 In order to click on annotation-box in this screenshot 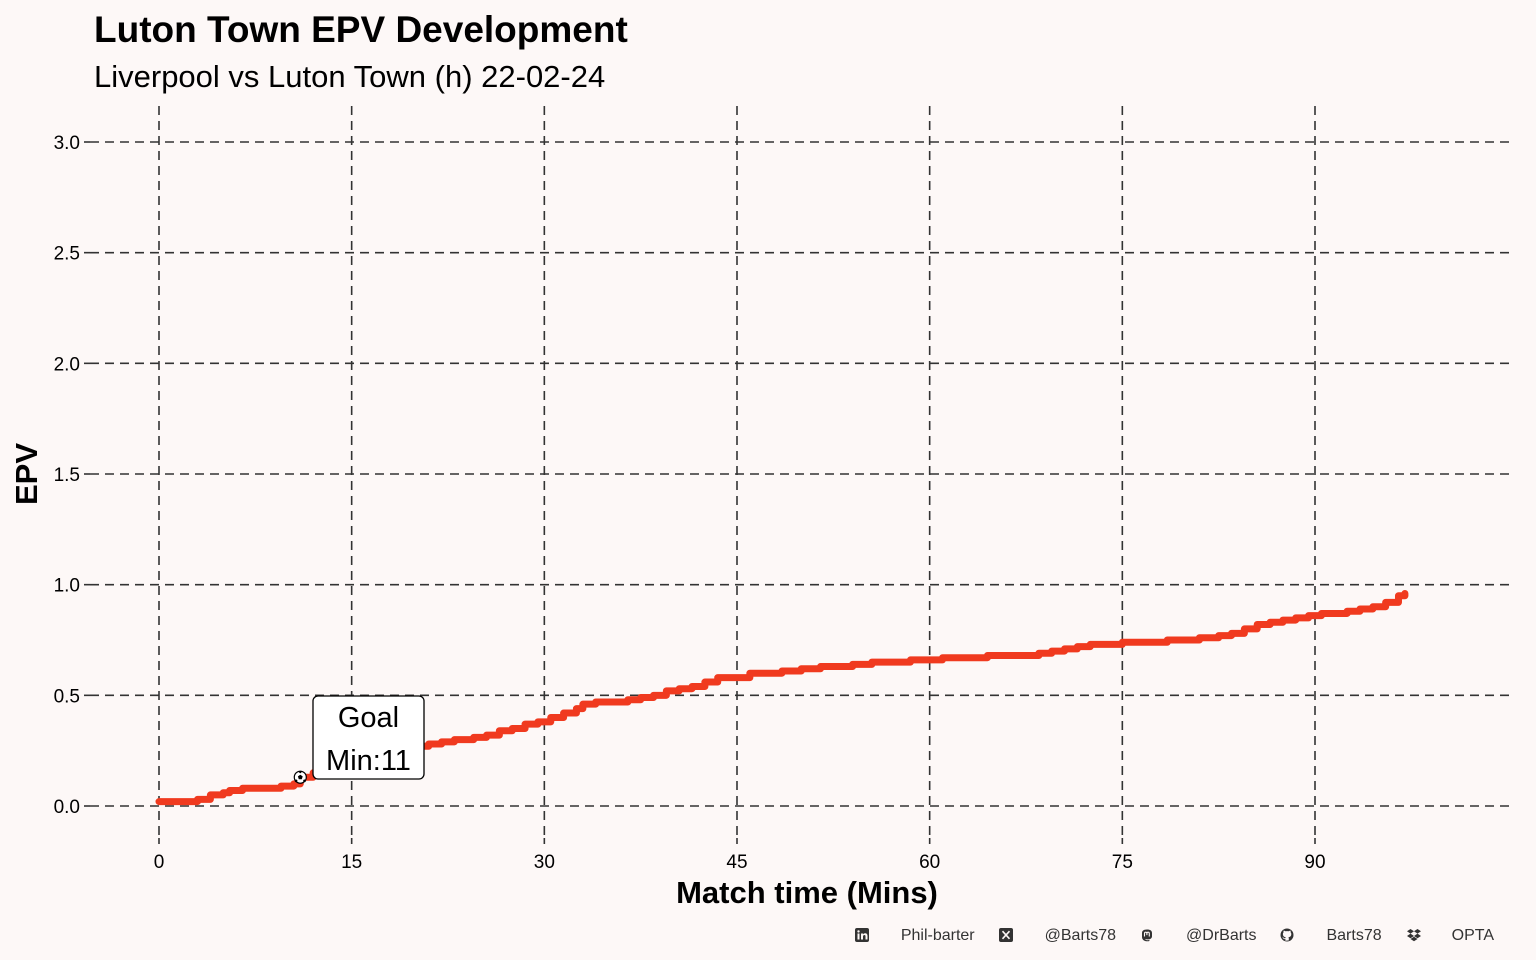, I will do `click(368, 737)`.